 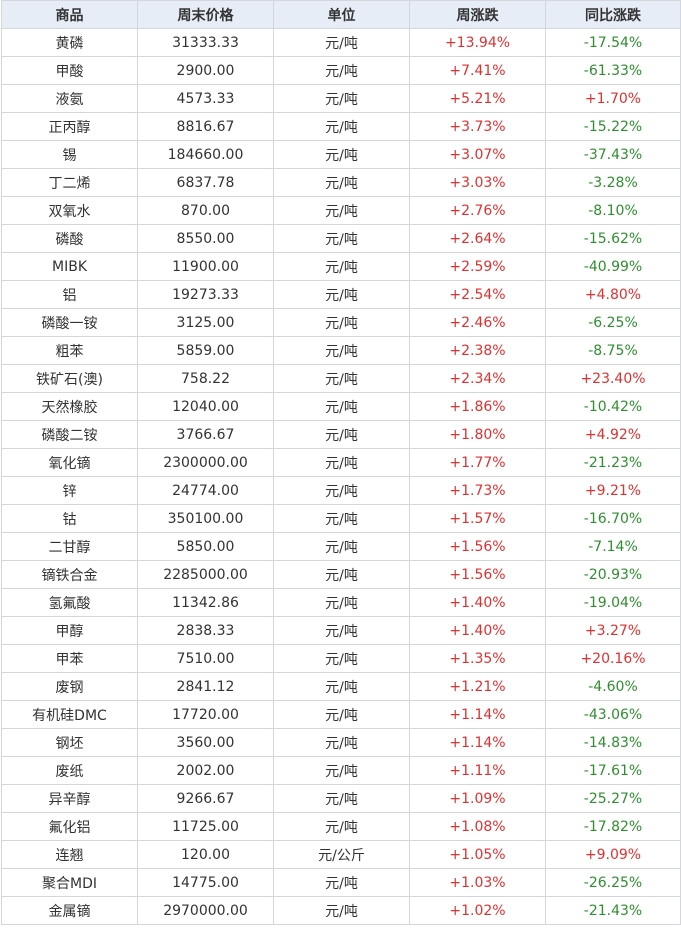 I want to click on table-row: 甲醇 2838.33 元/吨 +1.40% +3.27%, so click(x=341, y=630).